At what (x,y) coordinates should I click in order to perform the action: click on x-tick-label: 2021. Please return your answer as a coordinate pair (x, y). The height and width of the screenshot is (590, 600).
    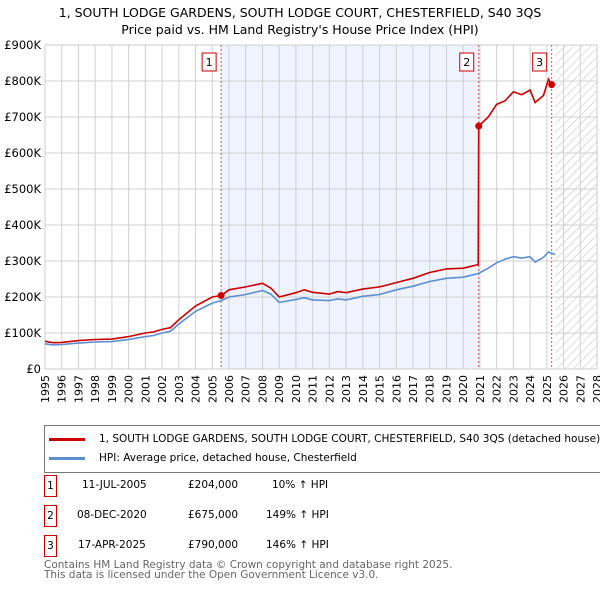
    Looking at the image, I should click on (480, 389).